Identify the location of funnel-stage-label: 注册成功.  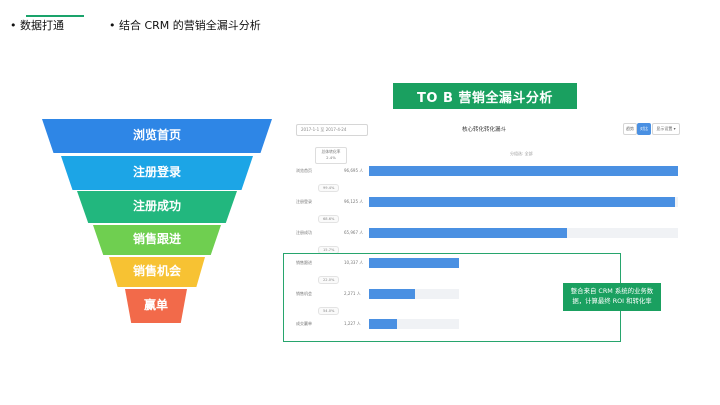
(156, 205).